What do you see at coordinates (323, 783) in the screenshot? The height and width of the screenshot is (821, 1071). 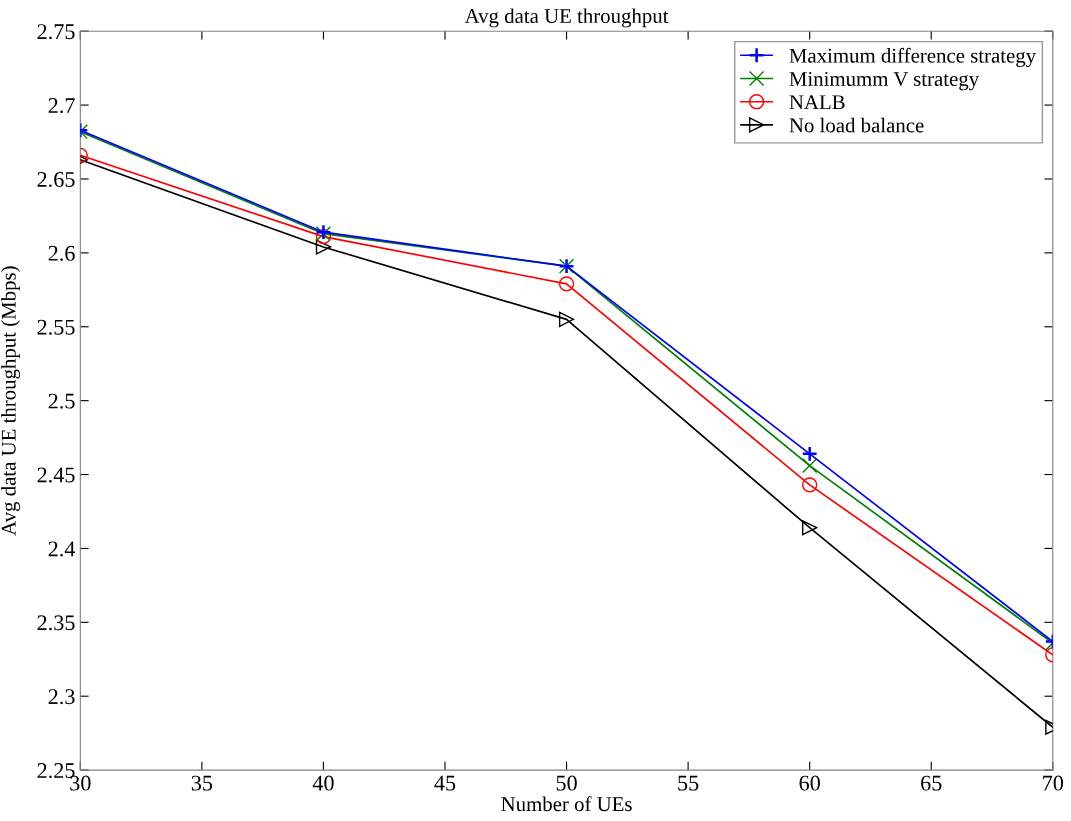 I see `x-tick-label: 40` at bounding box center [323, 783].